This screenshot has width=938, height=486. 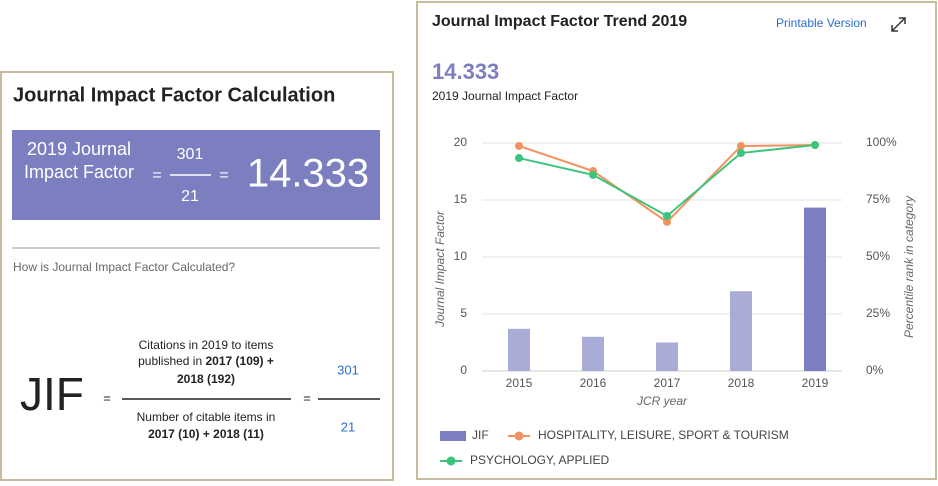 I want to click on printable-link: Printable Version, so click(x=821, y=23).